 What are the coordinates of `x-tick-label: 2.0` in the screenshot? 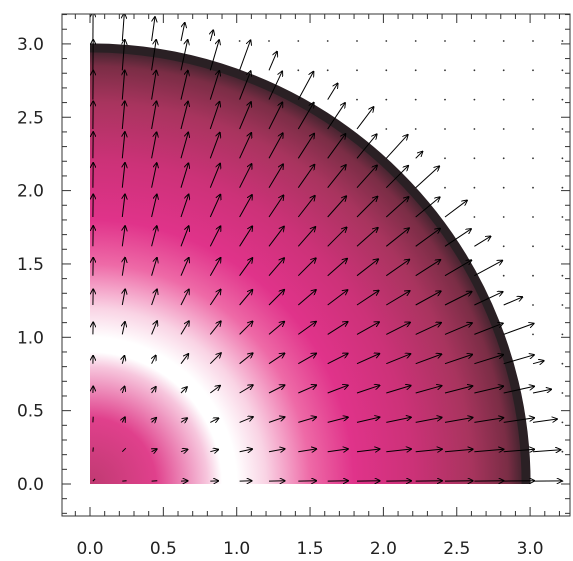 It's located at (383, 549).